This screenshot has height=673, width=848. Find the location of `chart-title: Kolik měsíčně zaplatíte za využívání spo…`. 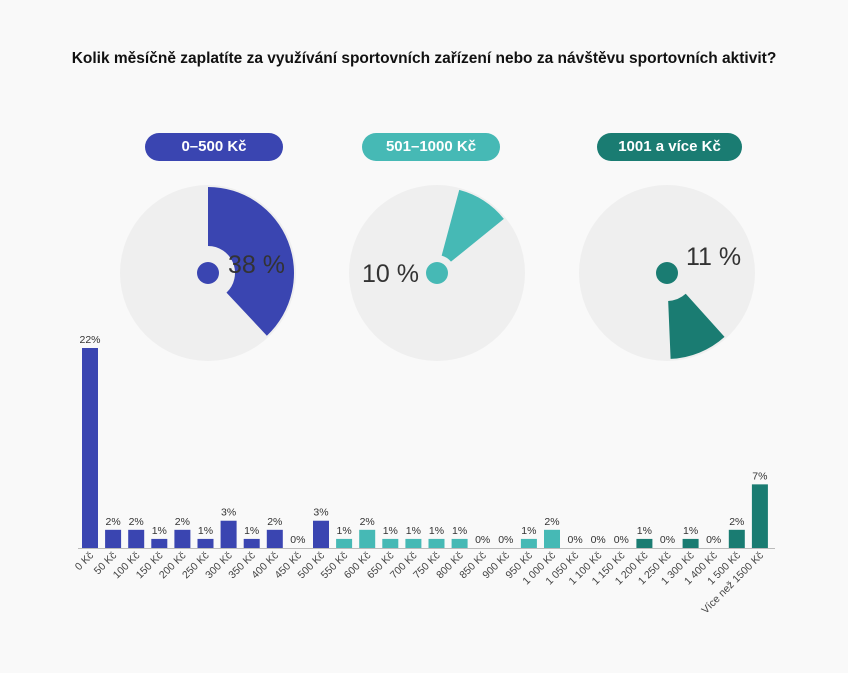

chart-title: Kolik měsíčně zaplatíte za využívání spo… is located at coordinates (424, 58).